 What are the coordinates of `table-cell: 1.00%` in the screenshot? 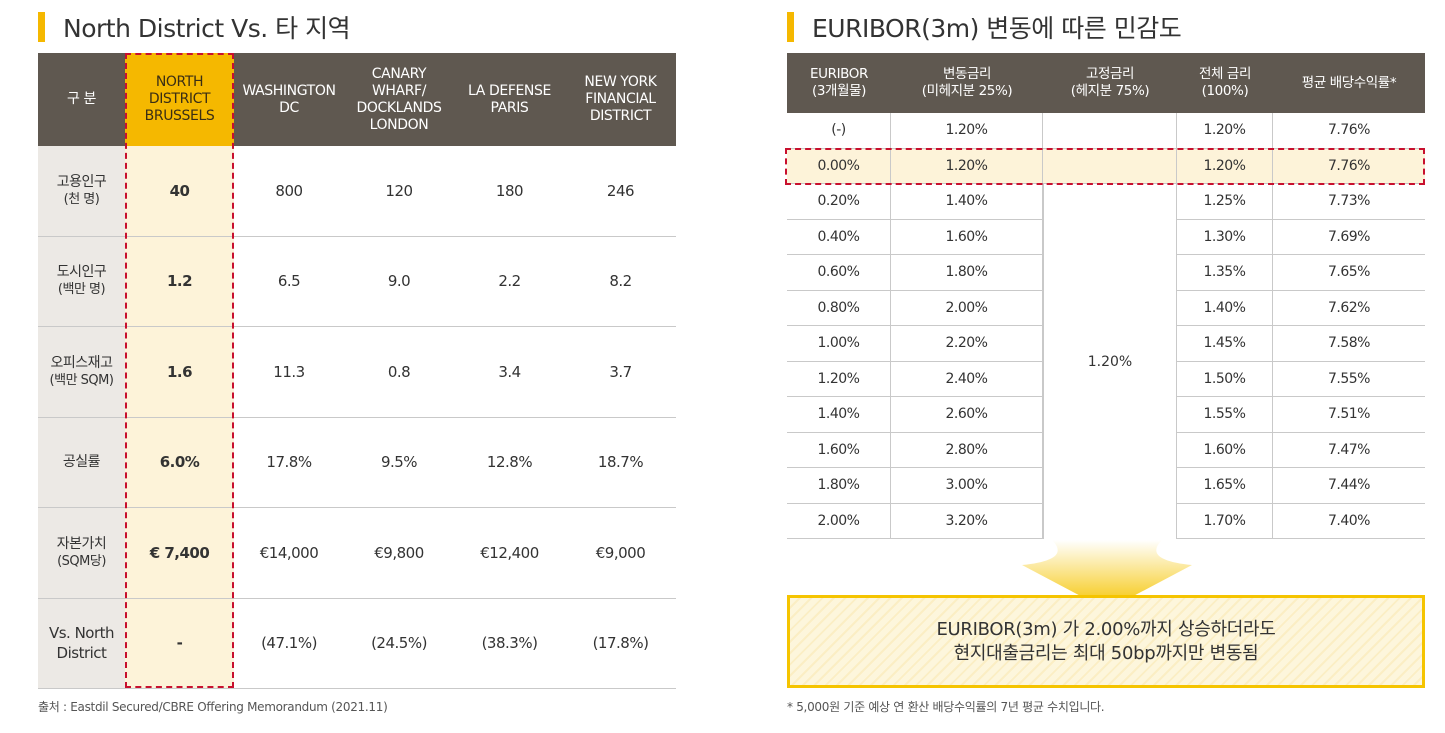 It's located at (839, 343).